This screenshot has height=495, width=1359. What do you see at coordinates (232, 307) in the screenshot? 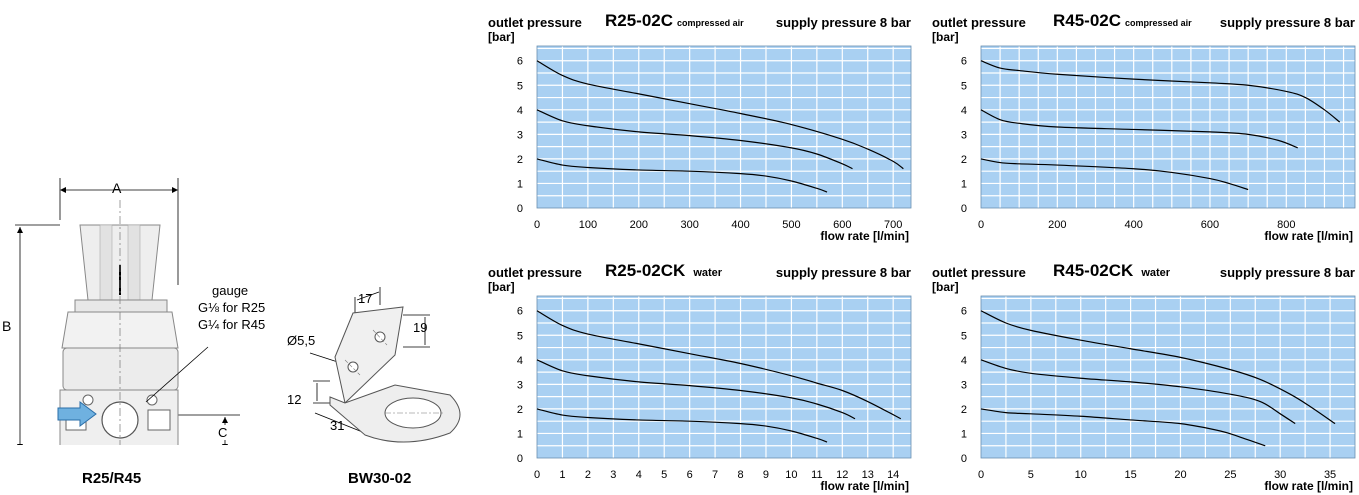
I see `gauge-r25-label: G⅛ for R25` at bounding box center [232, 307].